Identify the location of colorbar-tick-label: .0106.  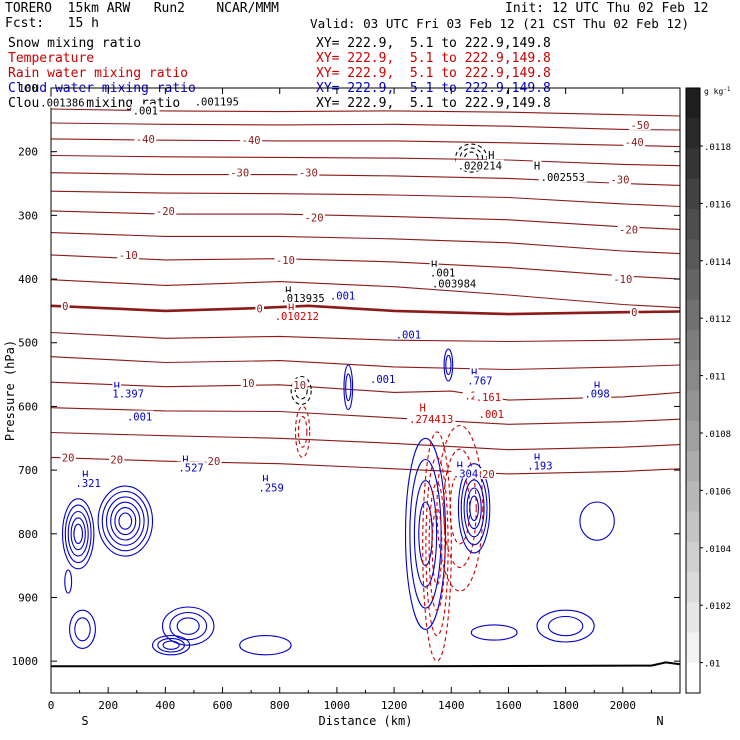
(717, 492).